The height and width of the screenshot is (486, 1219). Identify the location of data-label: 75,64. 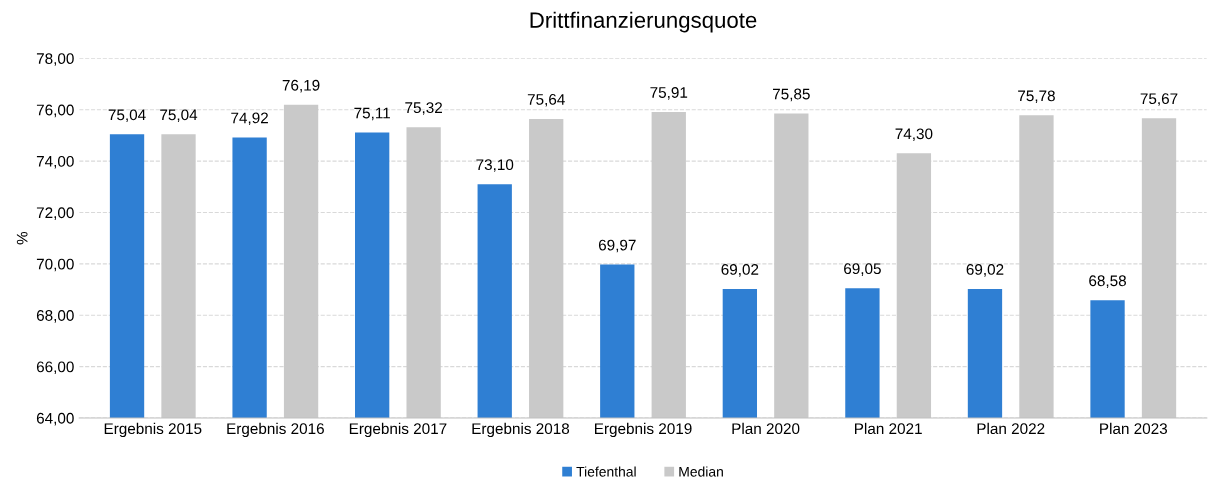
(546, 100).